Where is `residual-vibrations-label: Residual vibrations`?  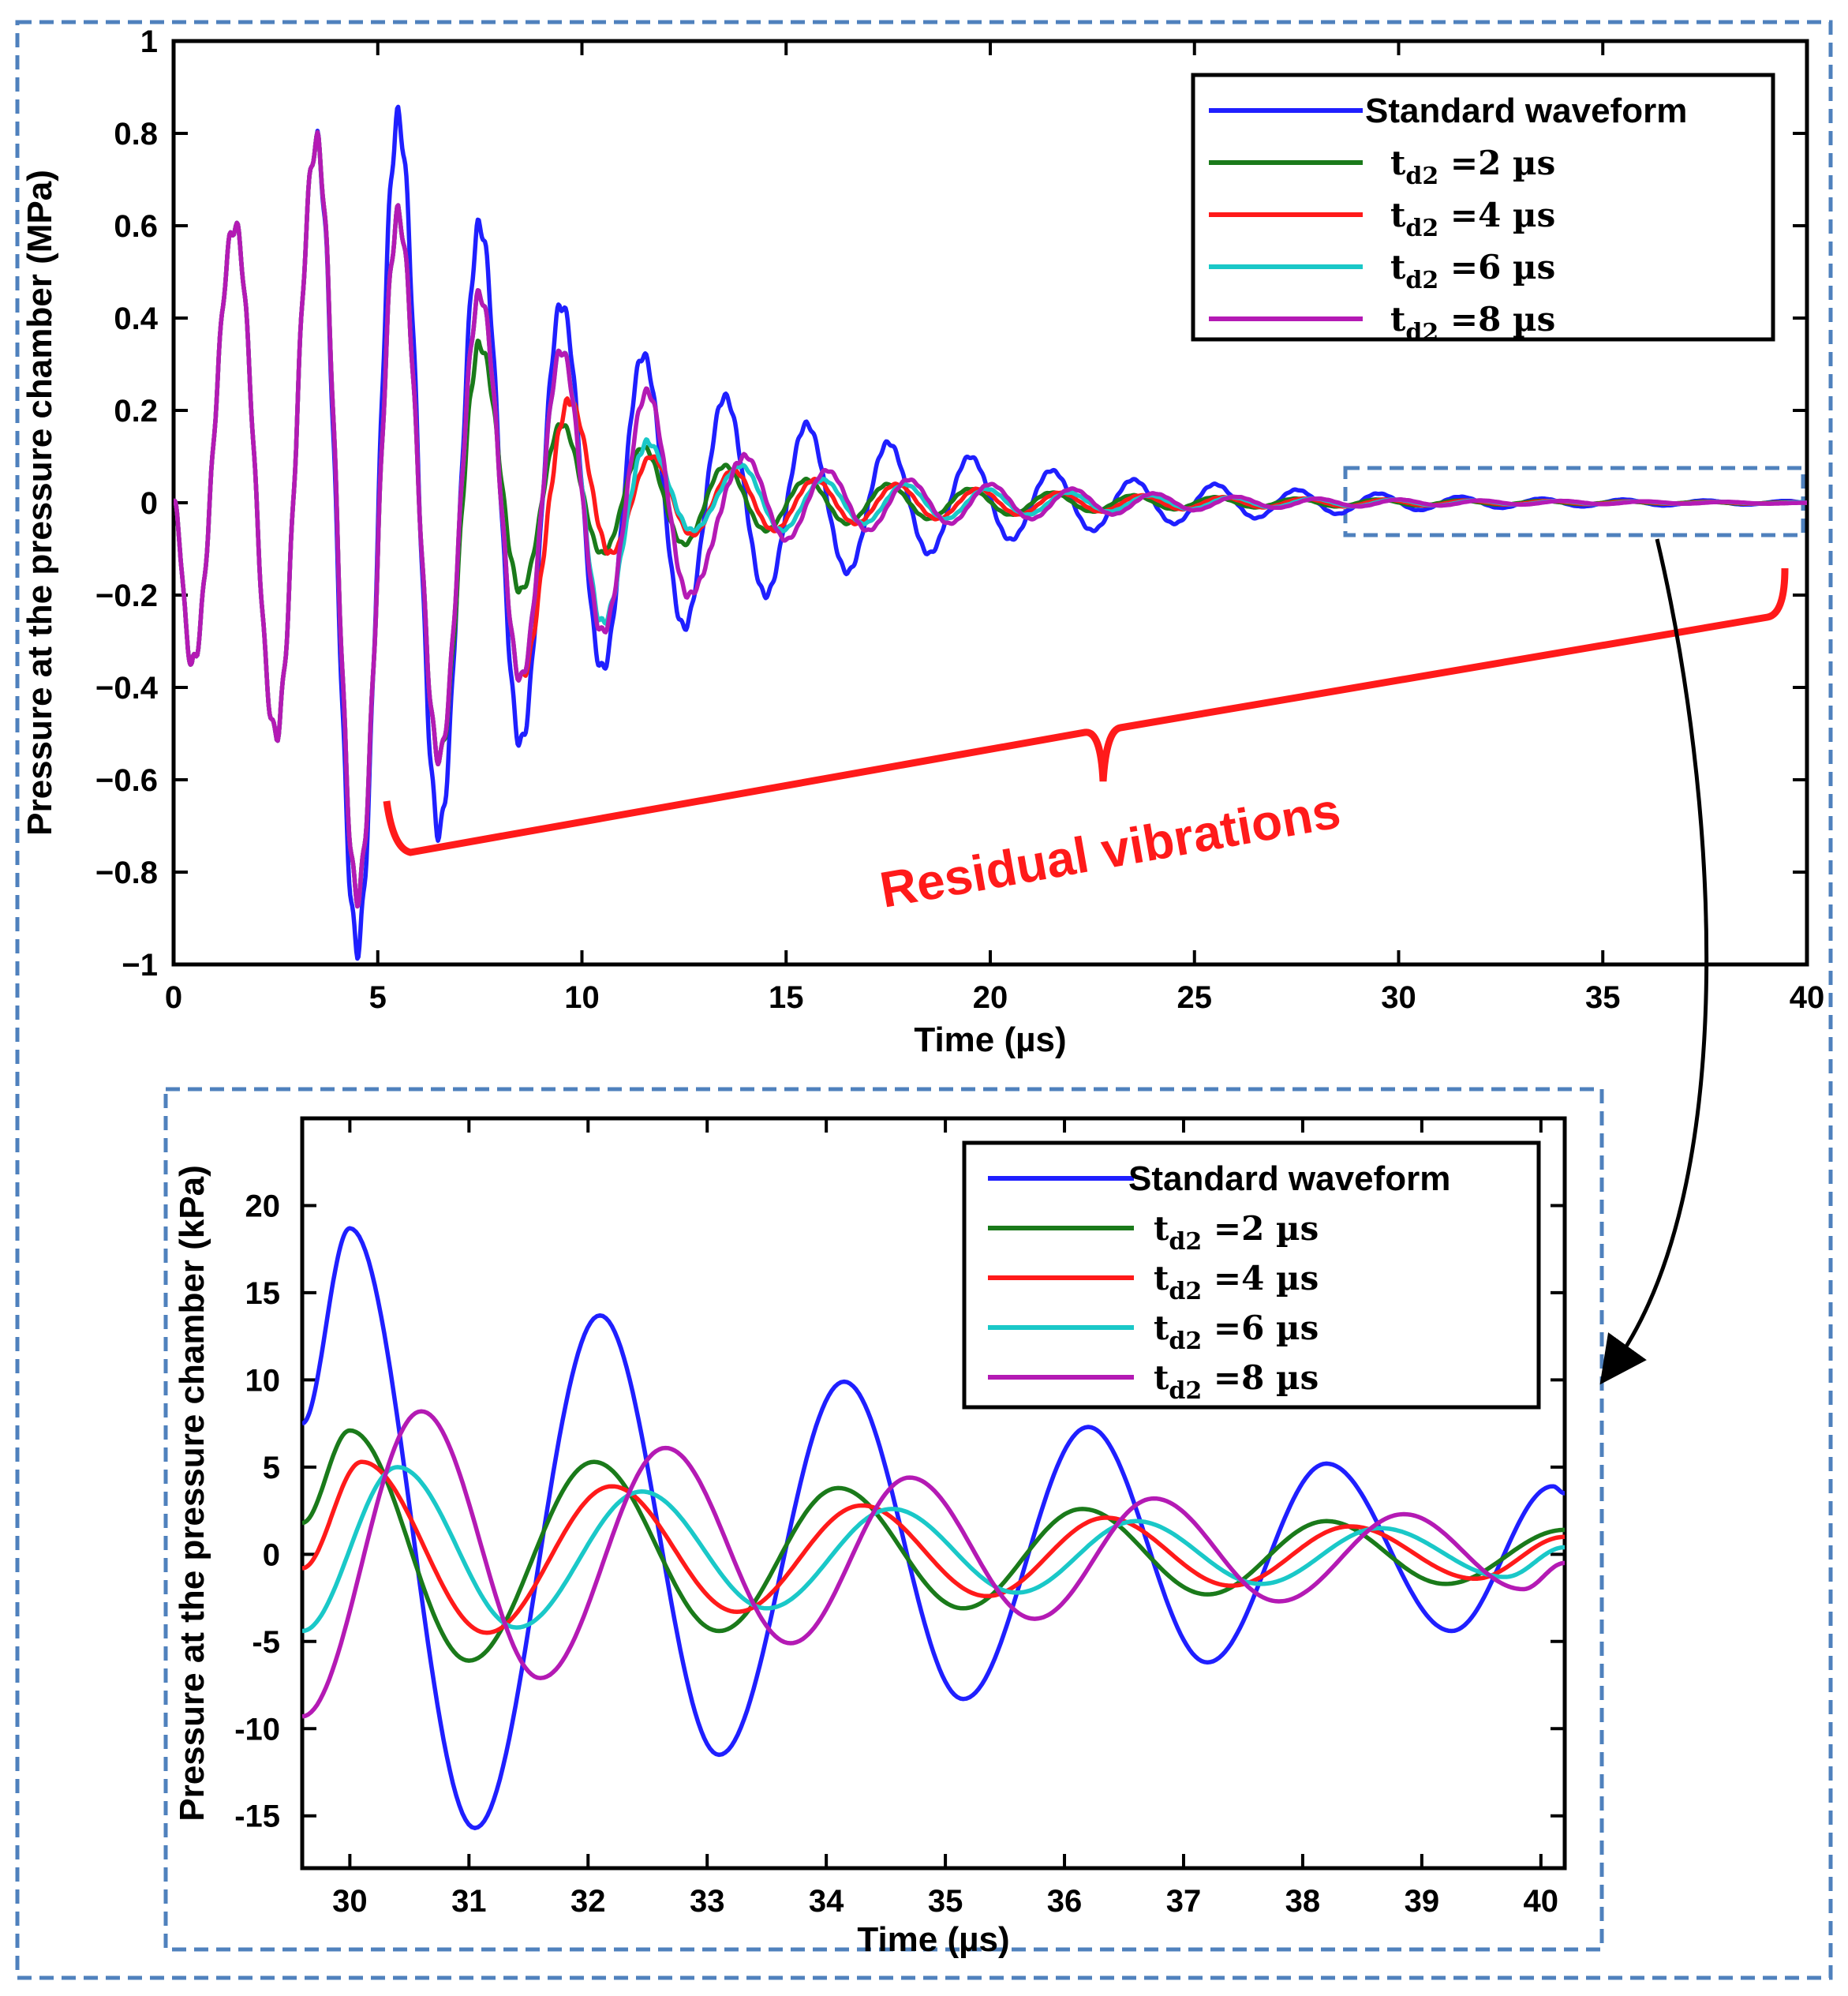 residual-vibrations-label: Residual vibrations is located at coordinates (1110, 850).